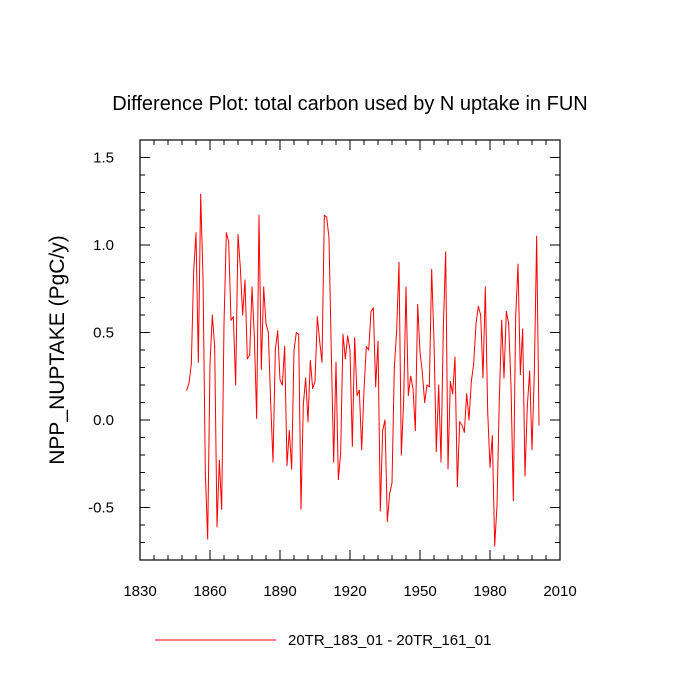 This screenshot has height=700, width=700. What do you see at coordinates (489, 591) in the screenshot?
I see `x-tick-label: 1980` at bounding box center [489, 591].